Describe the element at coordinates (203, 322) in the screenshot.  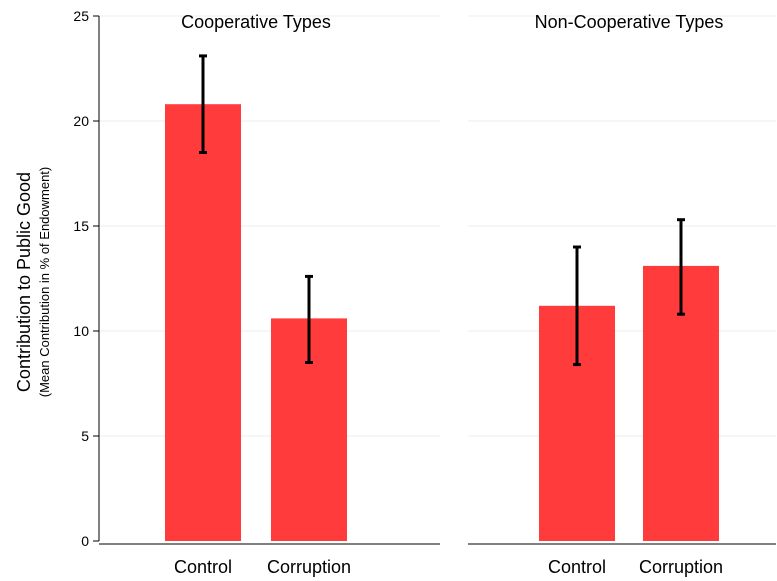
I see `bar` at that location.